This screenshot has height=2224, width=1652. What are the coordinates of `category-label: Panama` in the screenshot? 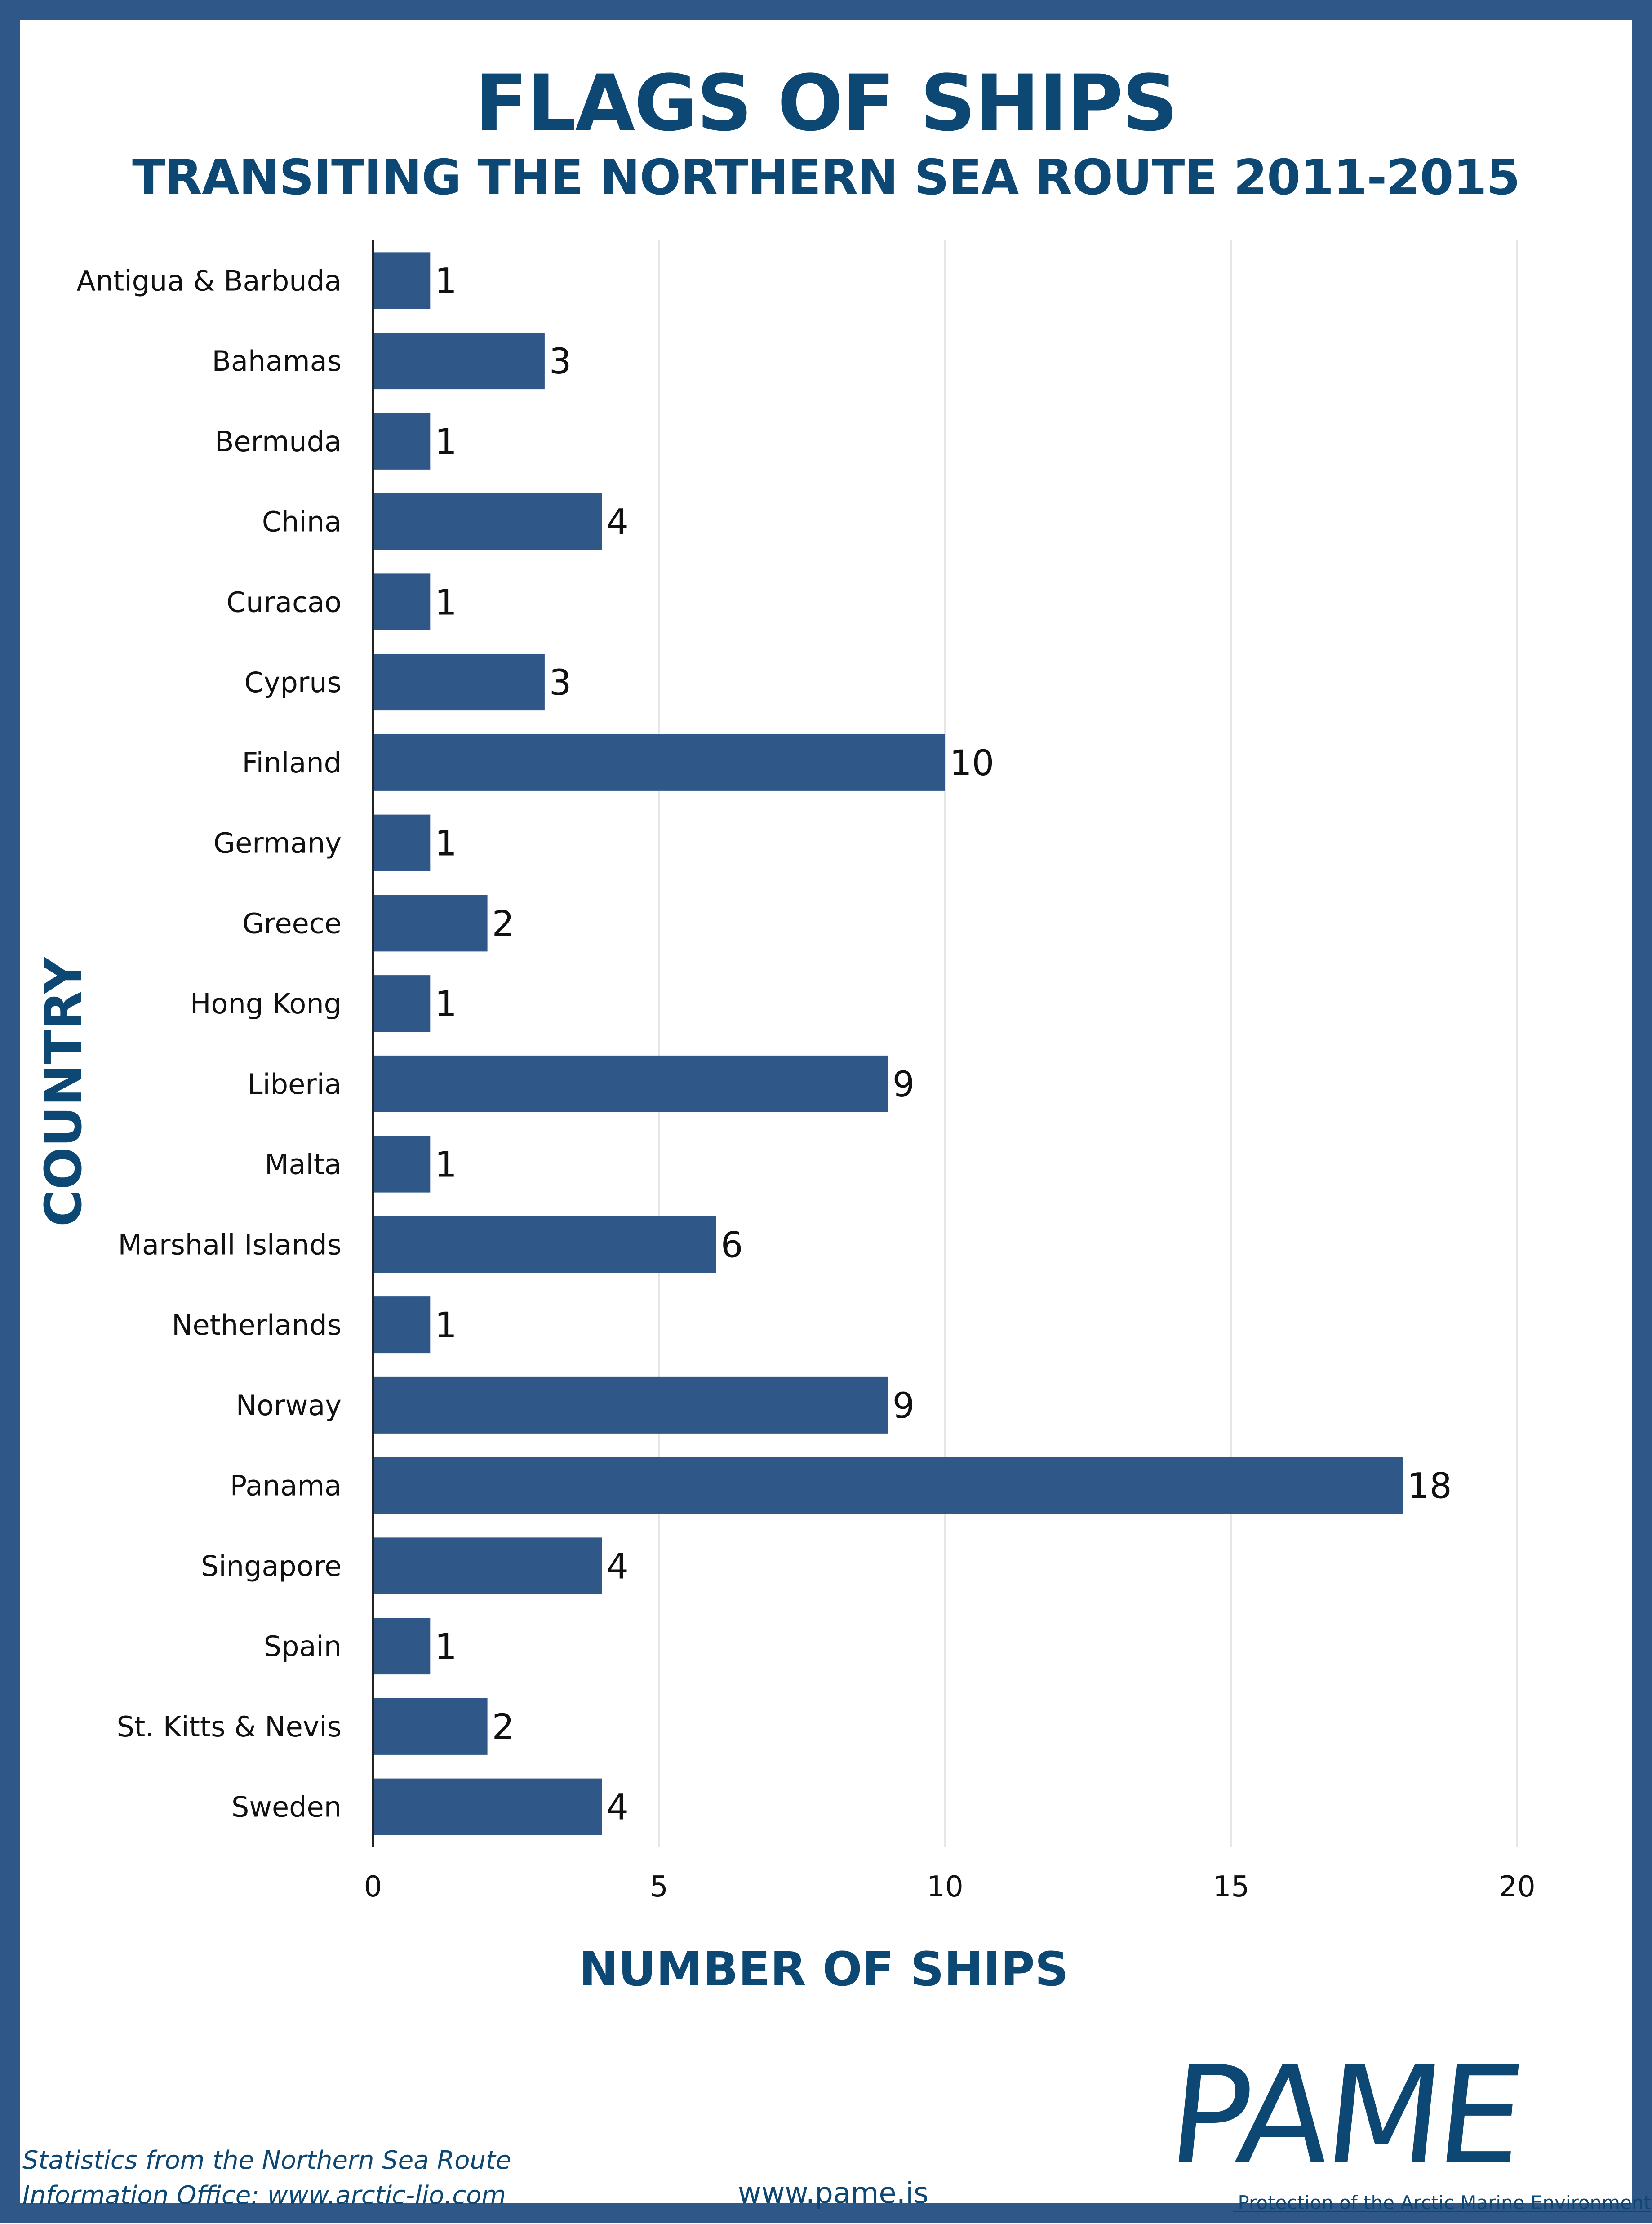 It's located at (286, 1485).